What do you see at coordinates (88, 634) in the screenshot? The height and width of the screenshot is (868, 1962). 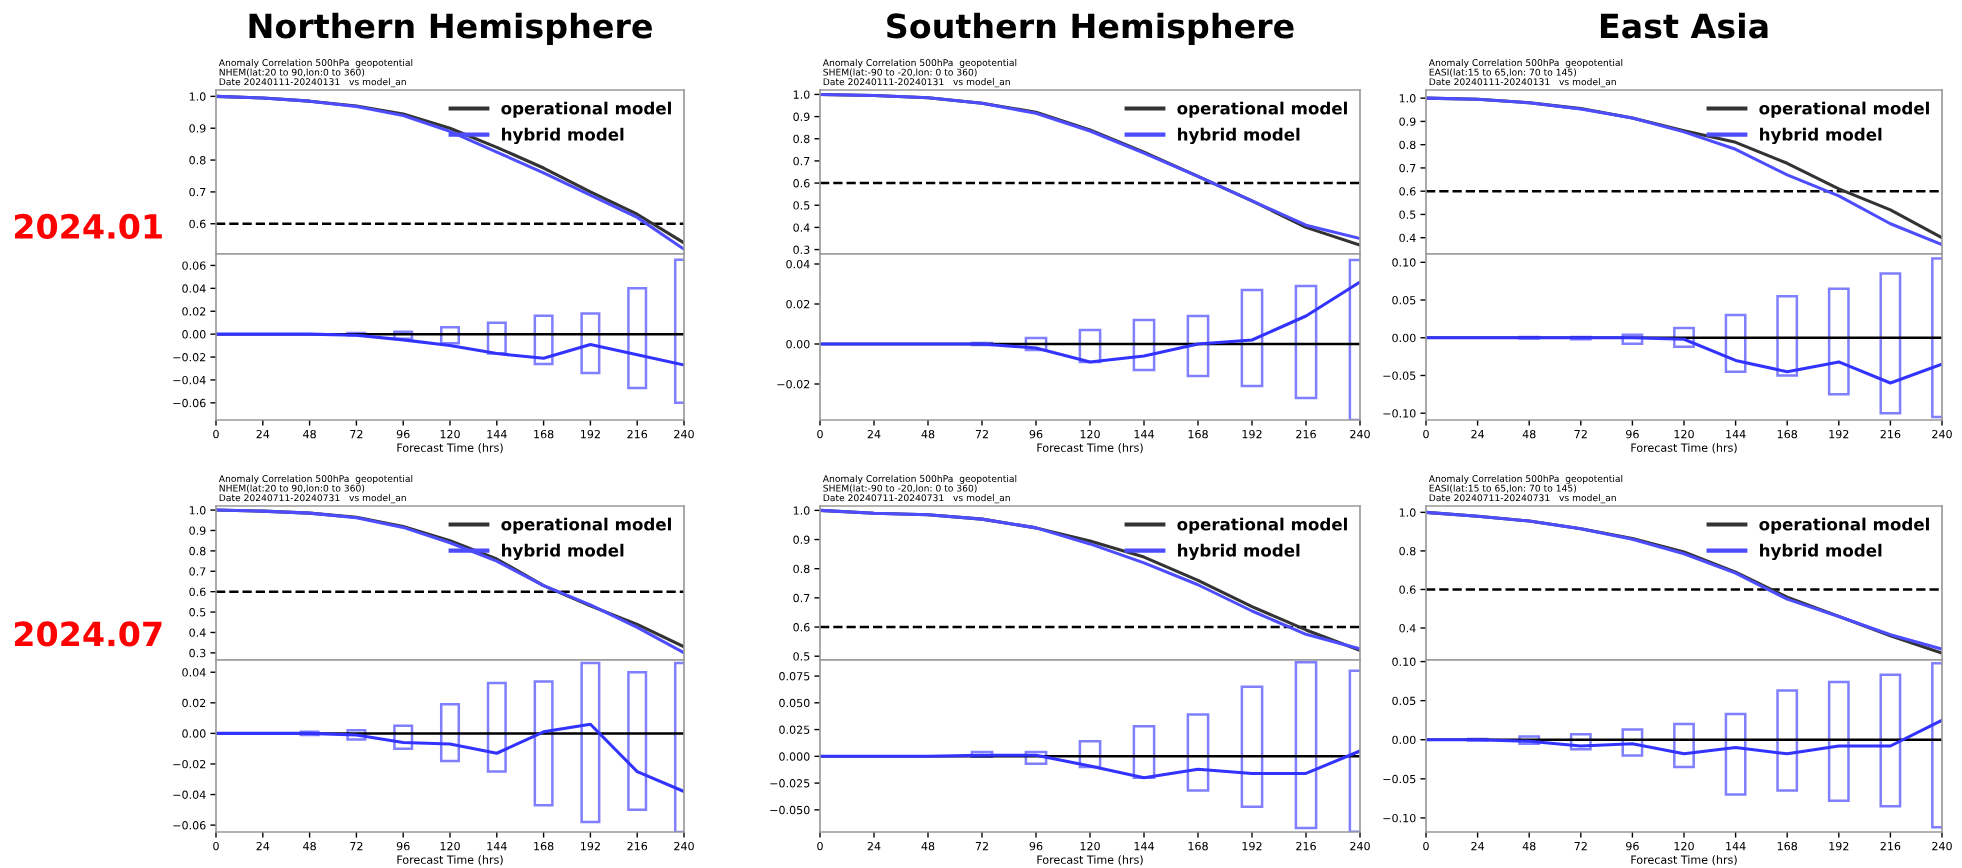 I see `text: 2024.07` at bounding box center [88, 634].